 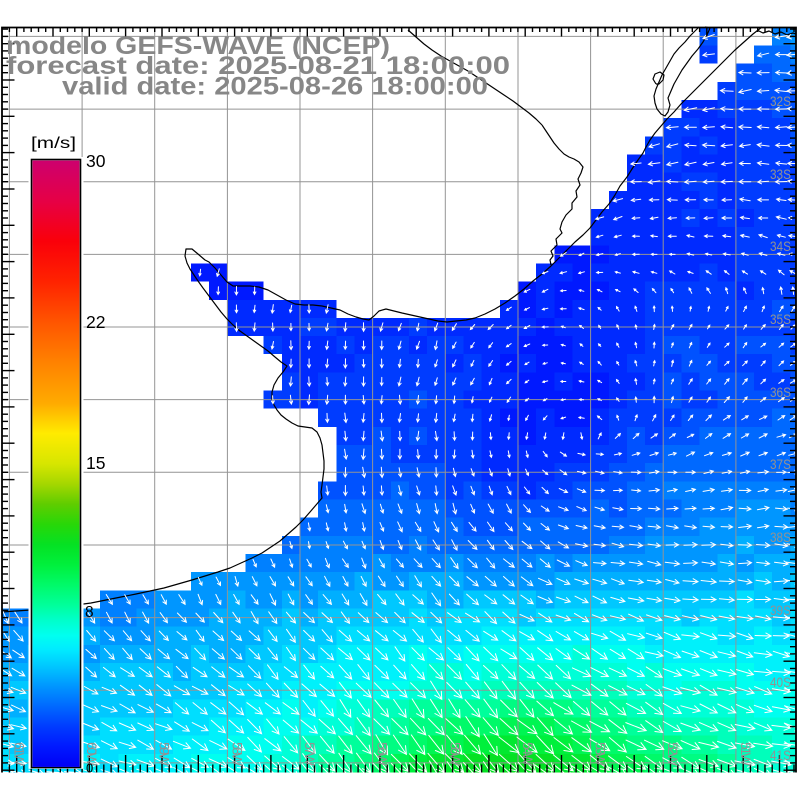 I want to click on svg-text: 8, so click(x=89, y=612).